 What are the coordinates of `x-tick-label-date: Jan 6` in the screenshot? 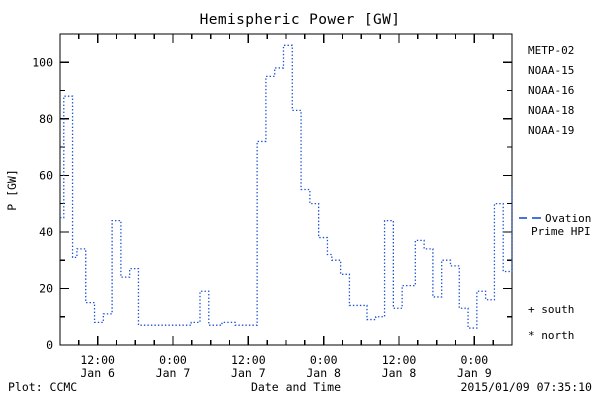 It's located at (97, 373).